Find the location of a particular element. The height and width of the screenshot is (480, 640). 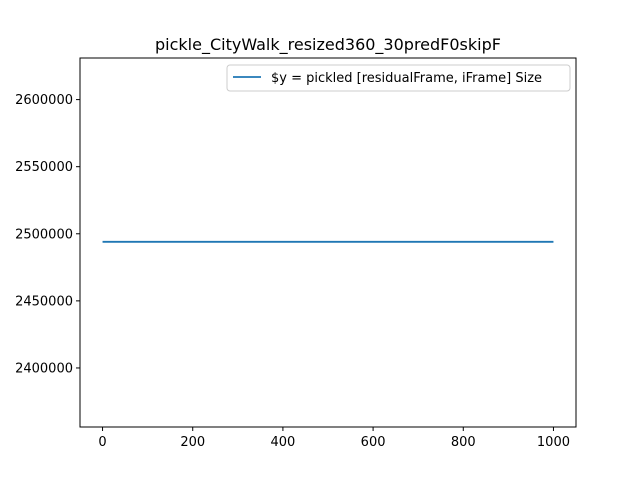

chart-title: pickle_CityWalk_resized360_30predF0skipF is located at coordinates (328, 45).